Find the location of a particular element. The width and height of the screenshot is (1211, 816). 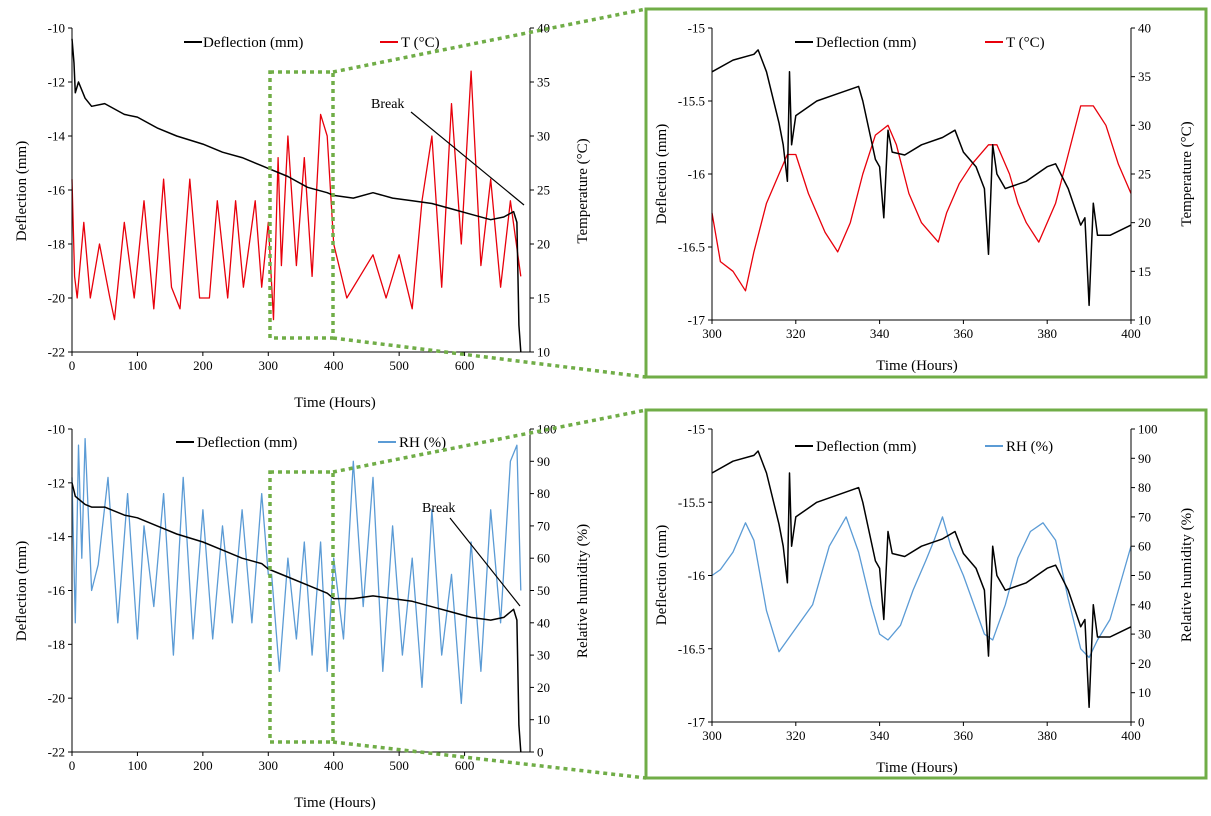

top-left-legend-deflection: Deflection (mm) is located at coordinates (253, 43).